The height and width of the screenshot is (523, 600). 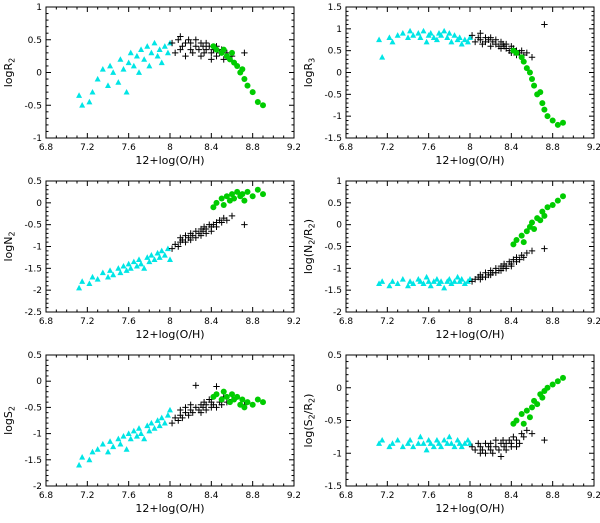 What do you see at coordinates (309, 246) in the screenshot?
I see `y-axis-label: log(N2/R2)` at bounding box center [309, 246].